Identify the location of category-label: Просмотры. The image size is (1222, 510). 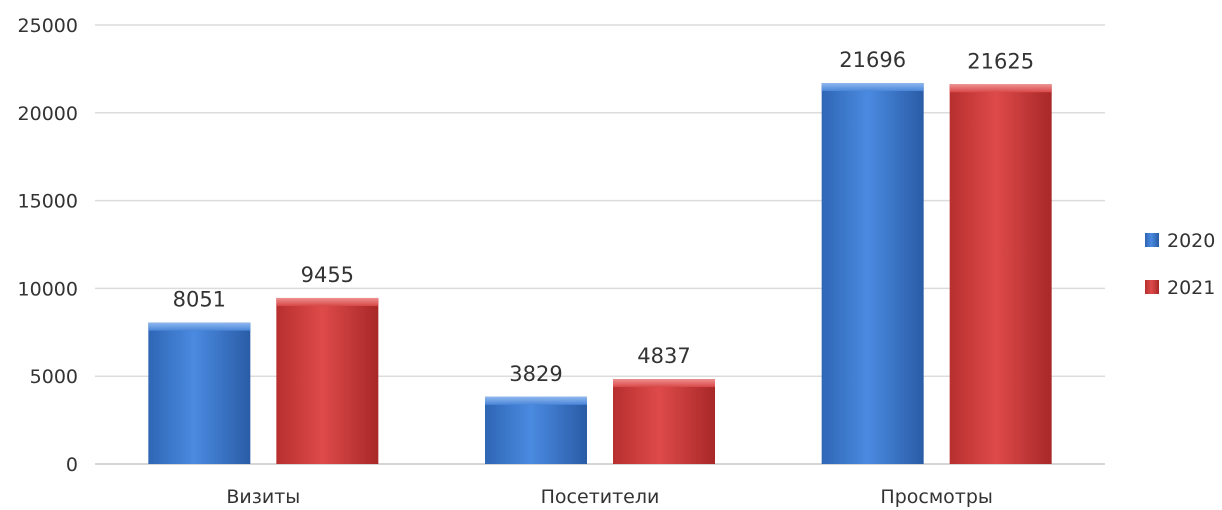
(936, 497).